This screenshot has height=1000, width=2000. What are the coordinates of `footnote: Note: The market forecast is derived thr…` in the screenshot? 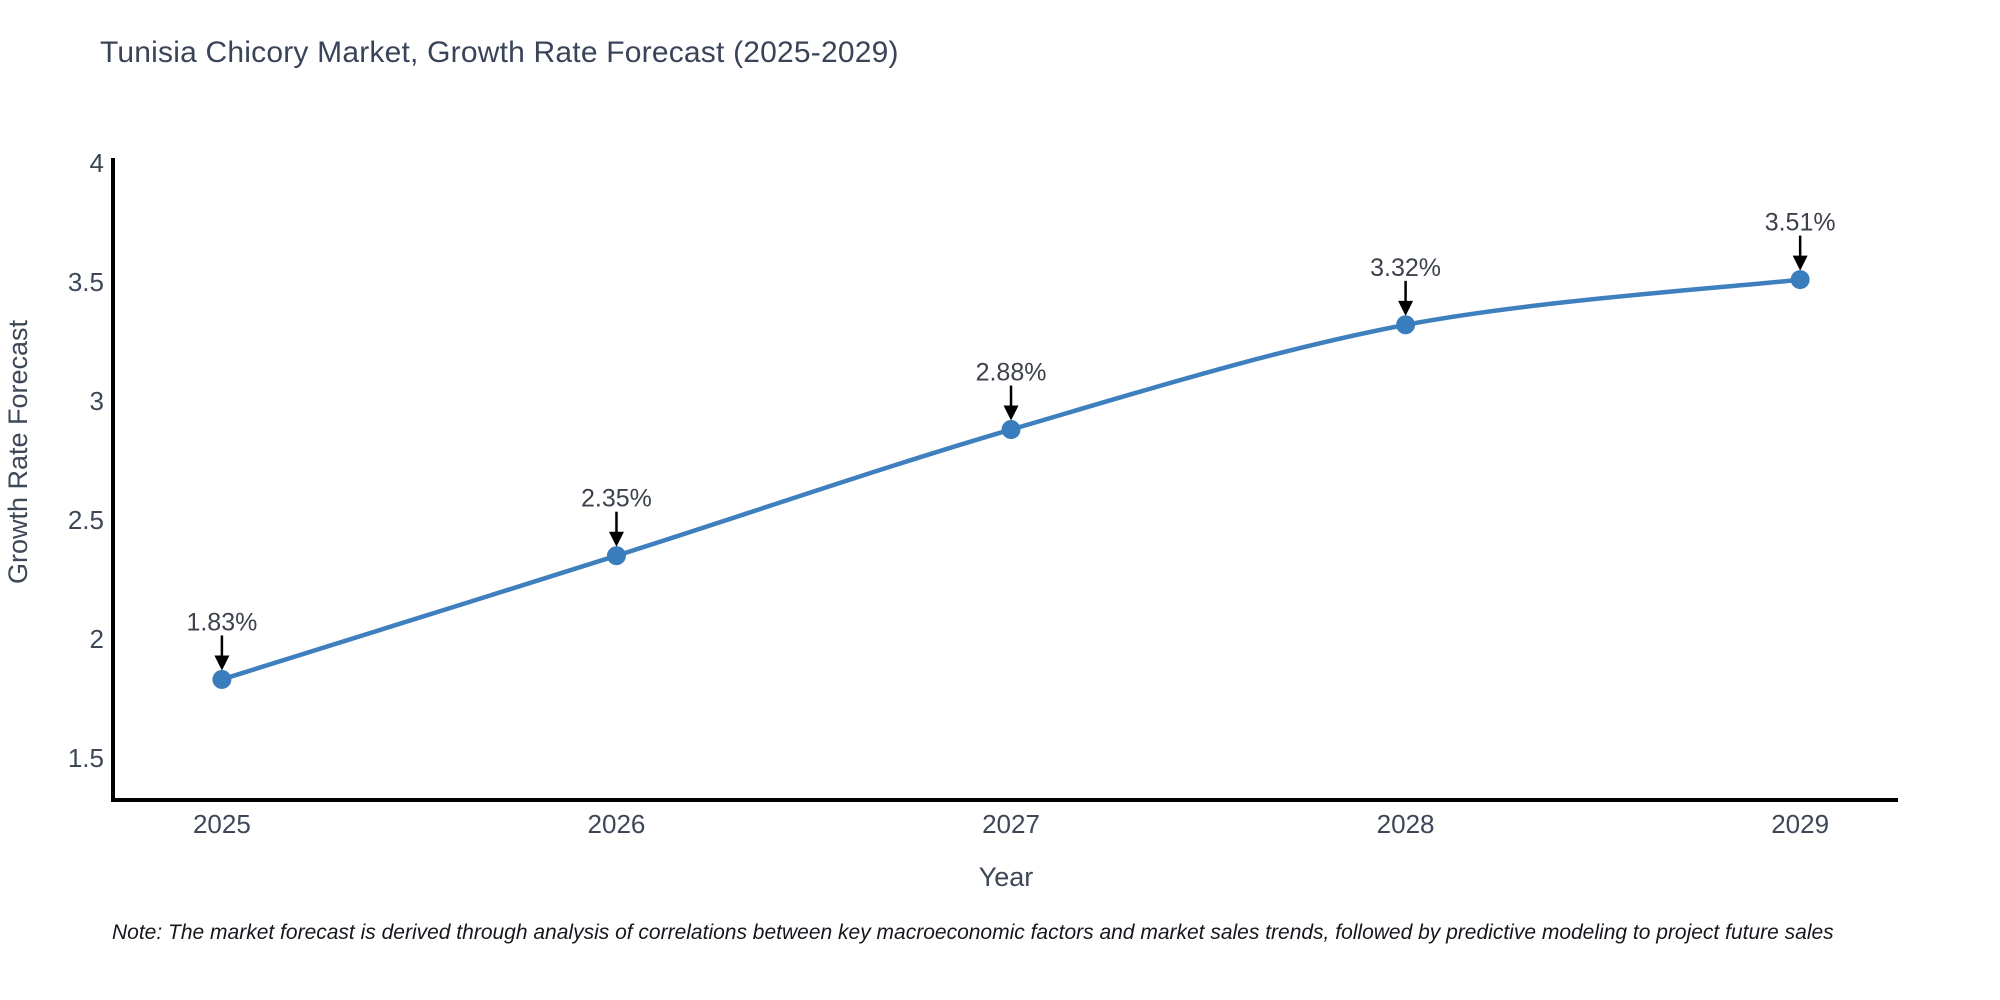 It's located at (973, 932).